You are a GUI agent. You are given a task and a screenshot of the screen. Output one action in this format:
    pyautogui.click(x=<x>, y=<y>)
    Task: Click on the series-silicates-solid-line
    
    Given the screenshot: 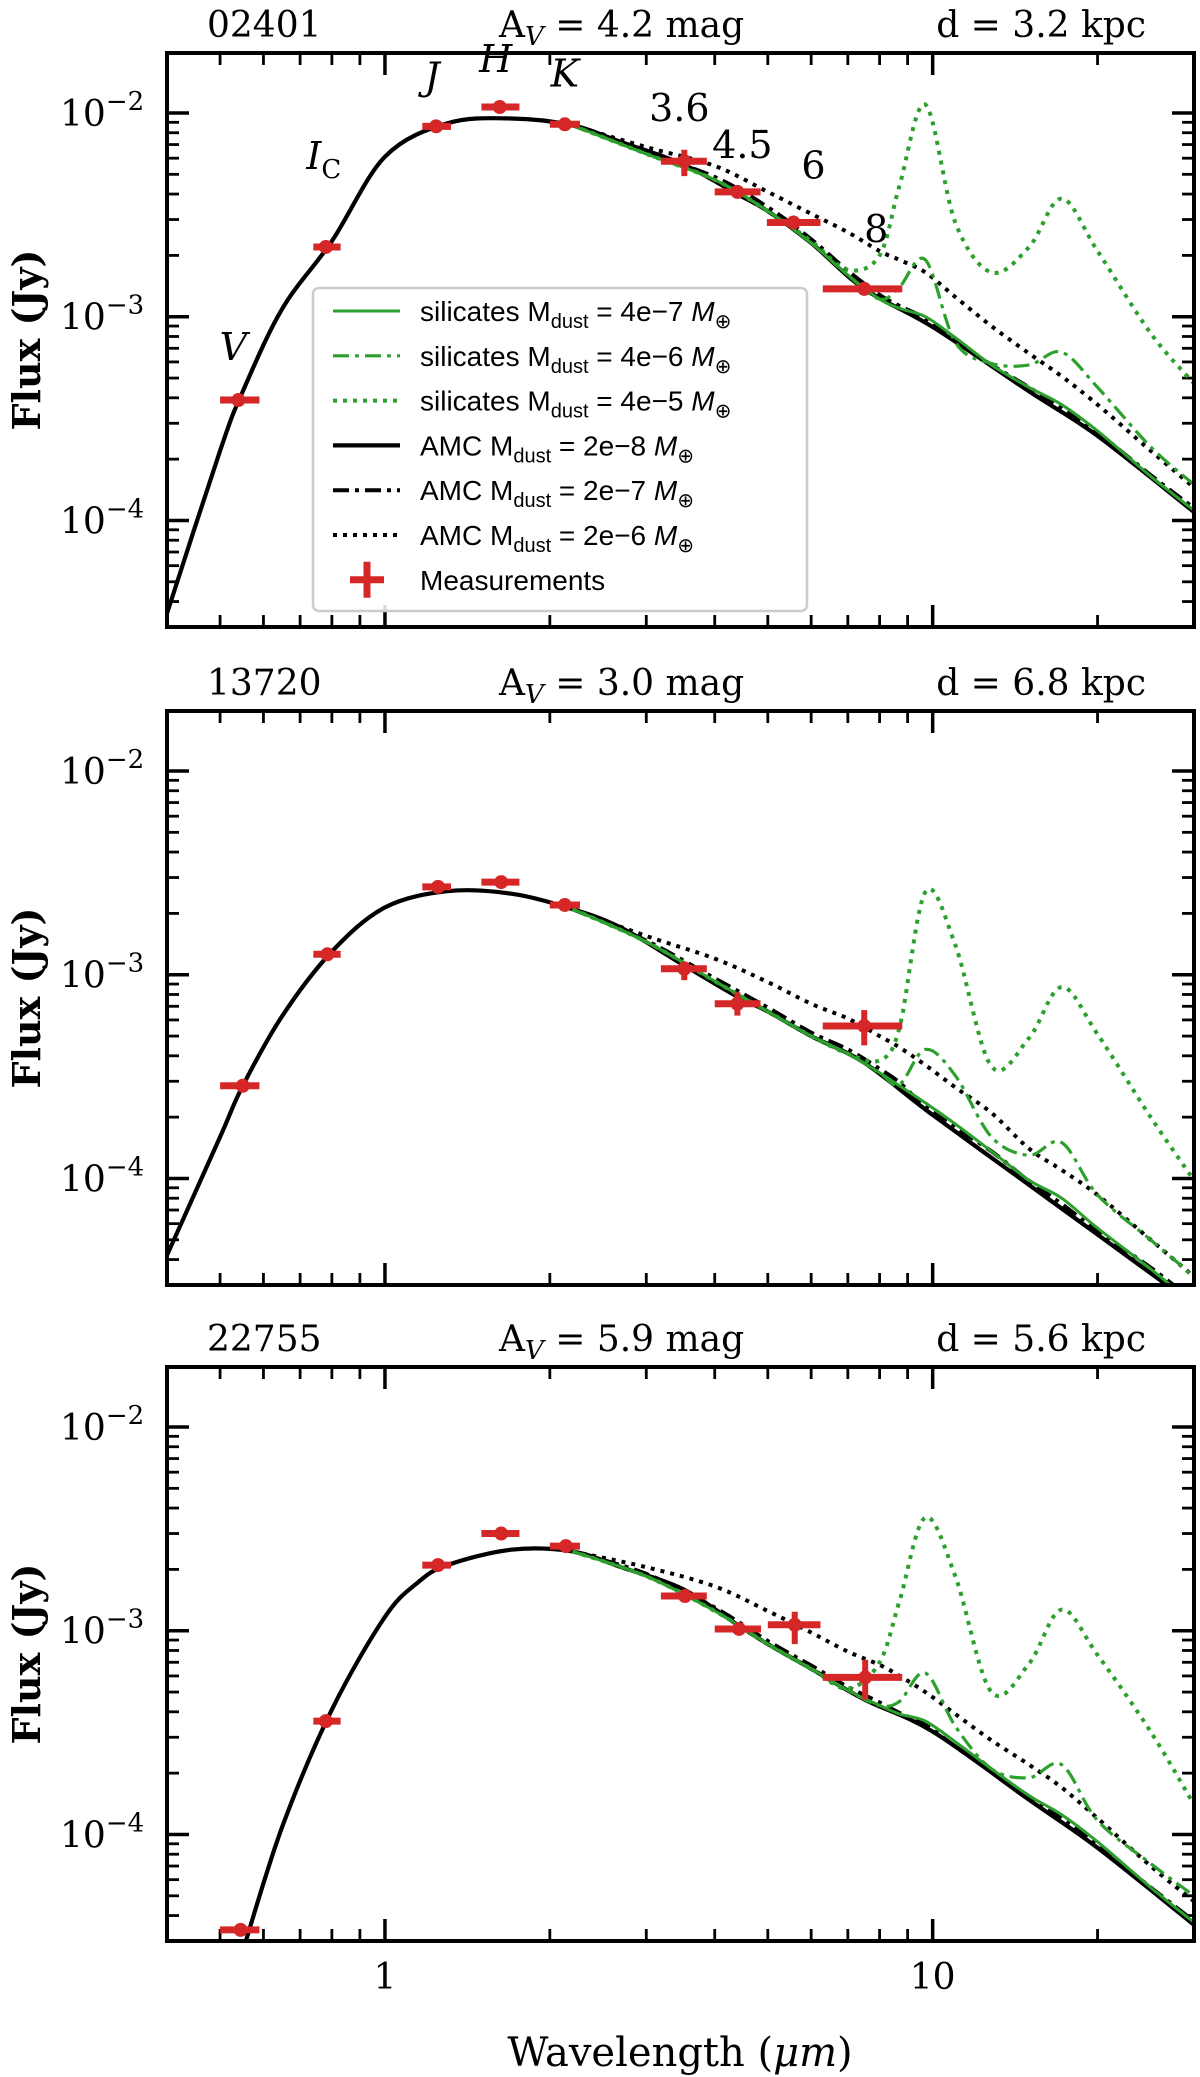 What is the action you would take?
    pyautogui.click(x=883, y=1736)
    